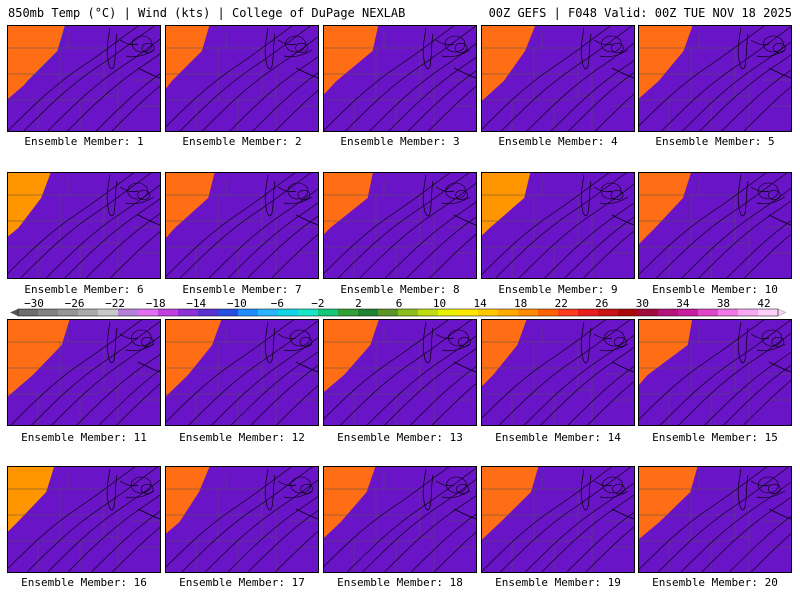 Image resolution: width=800 pixels, height=600 pixels. Describe the element at coordinates (601, 303) in the screenshot. I see `colorbar-tick-label: 26` at that location.